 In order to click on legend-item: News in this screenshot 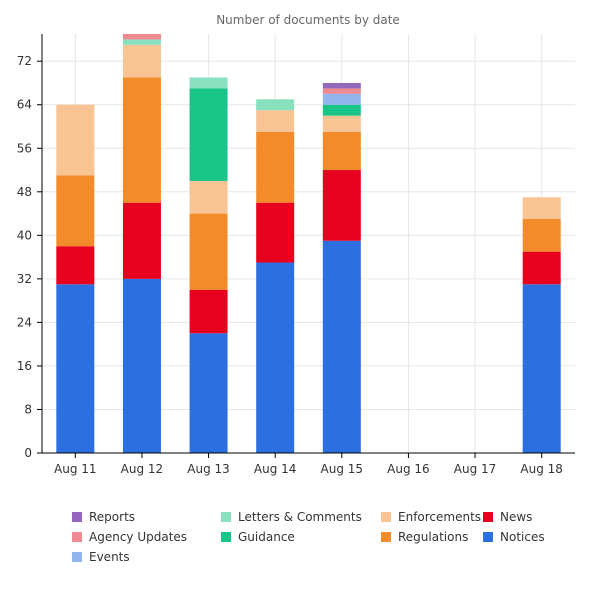, I will do `click(507, 517)`.